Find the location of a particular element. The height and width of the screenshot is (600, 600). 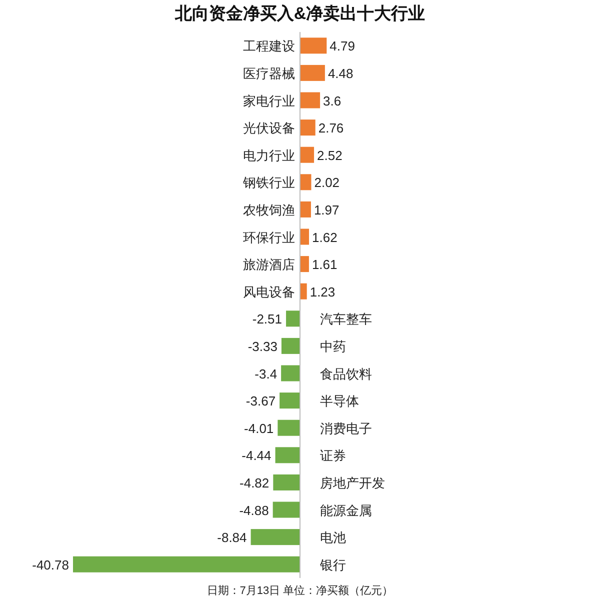

data-label: -4.88 is located at coordinates (254, 510).